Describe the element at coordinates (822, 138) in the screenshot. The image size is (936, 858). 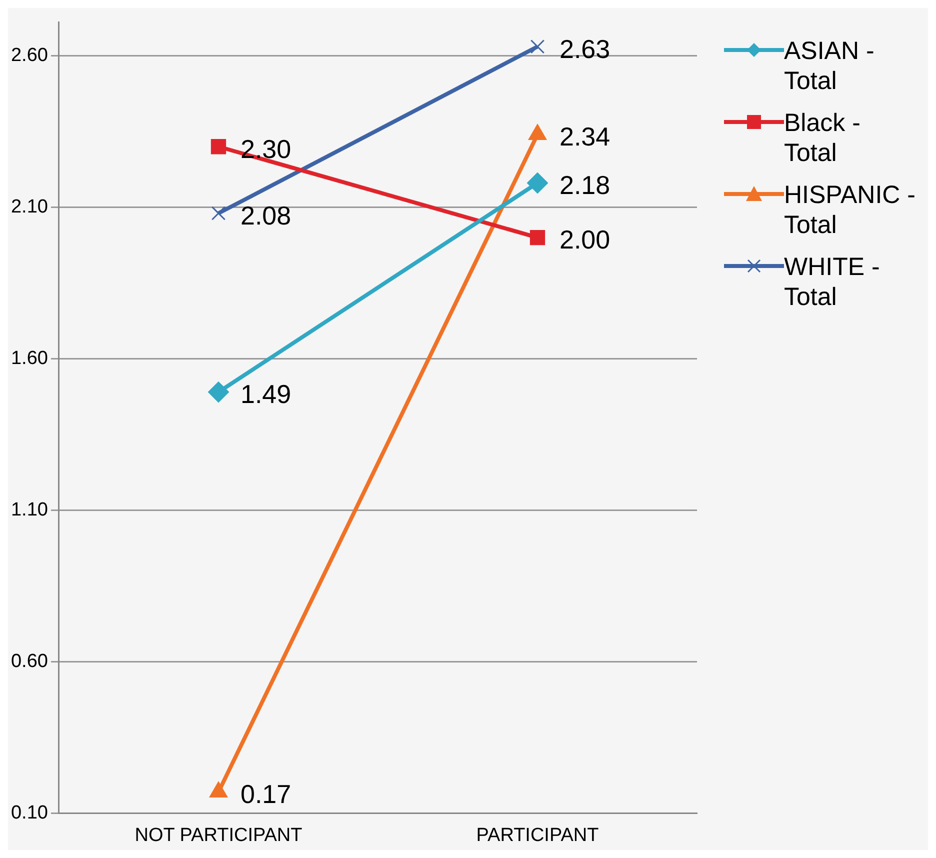
I see `legend-label: Black - Total` at that location.